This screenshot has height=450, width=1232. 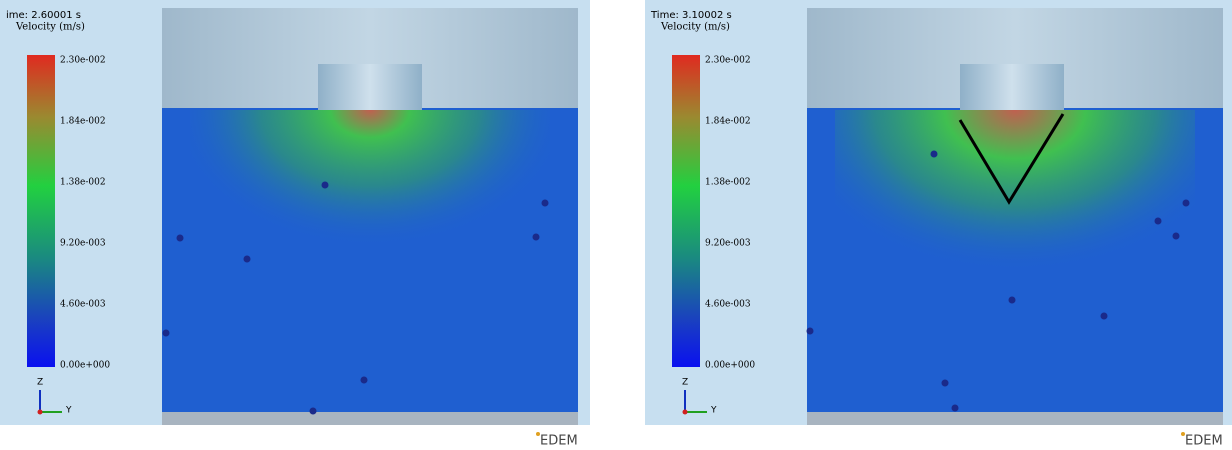 What do you see at coordinates (1011, 159) in the screenshot?
I see `annotation-v` at bounding box center [1011, 159].